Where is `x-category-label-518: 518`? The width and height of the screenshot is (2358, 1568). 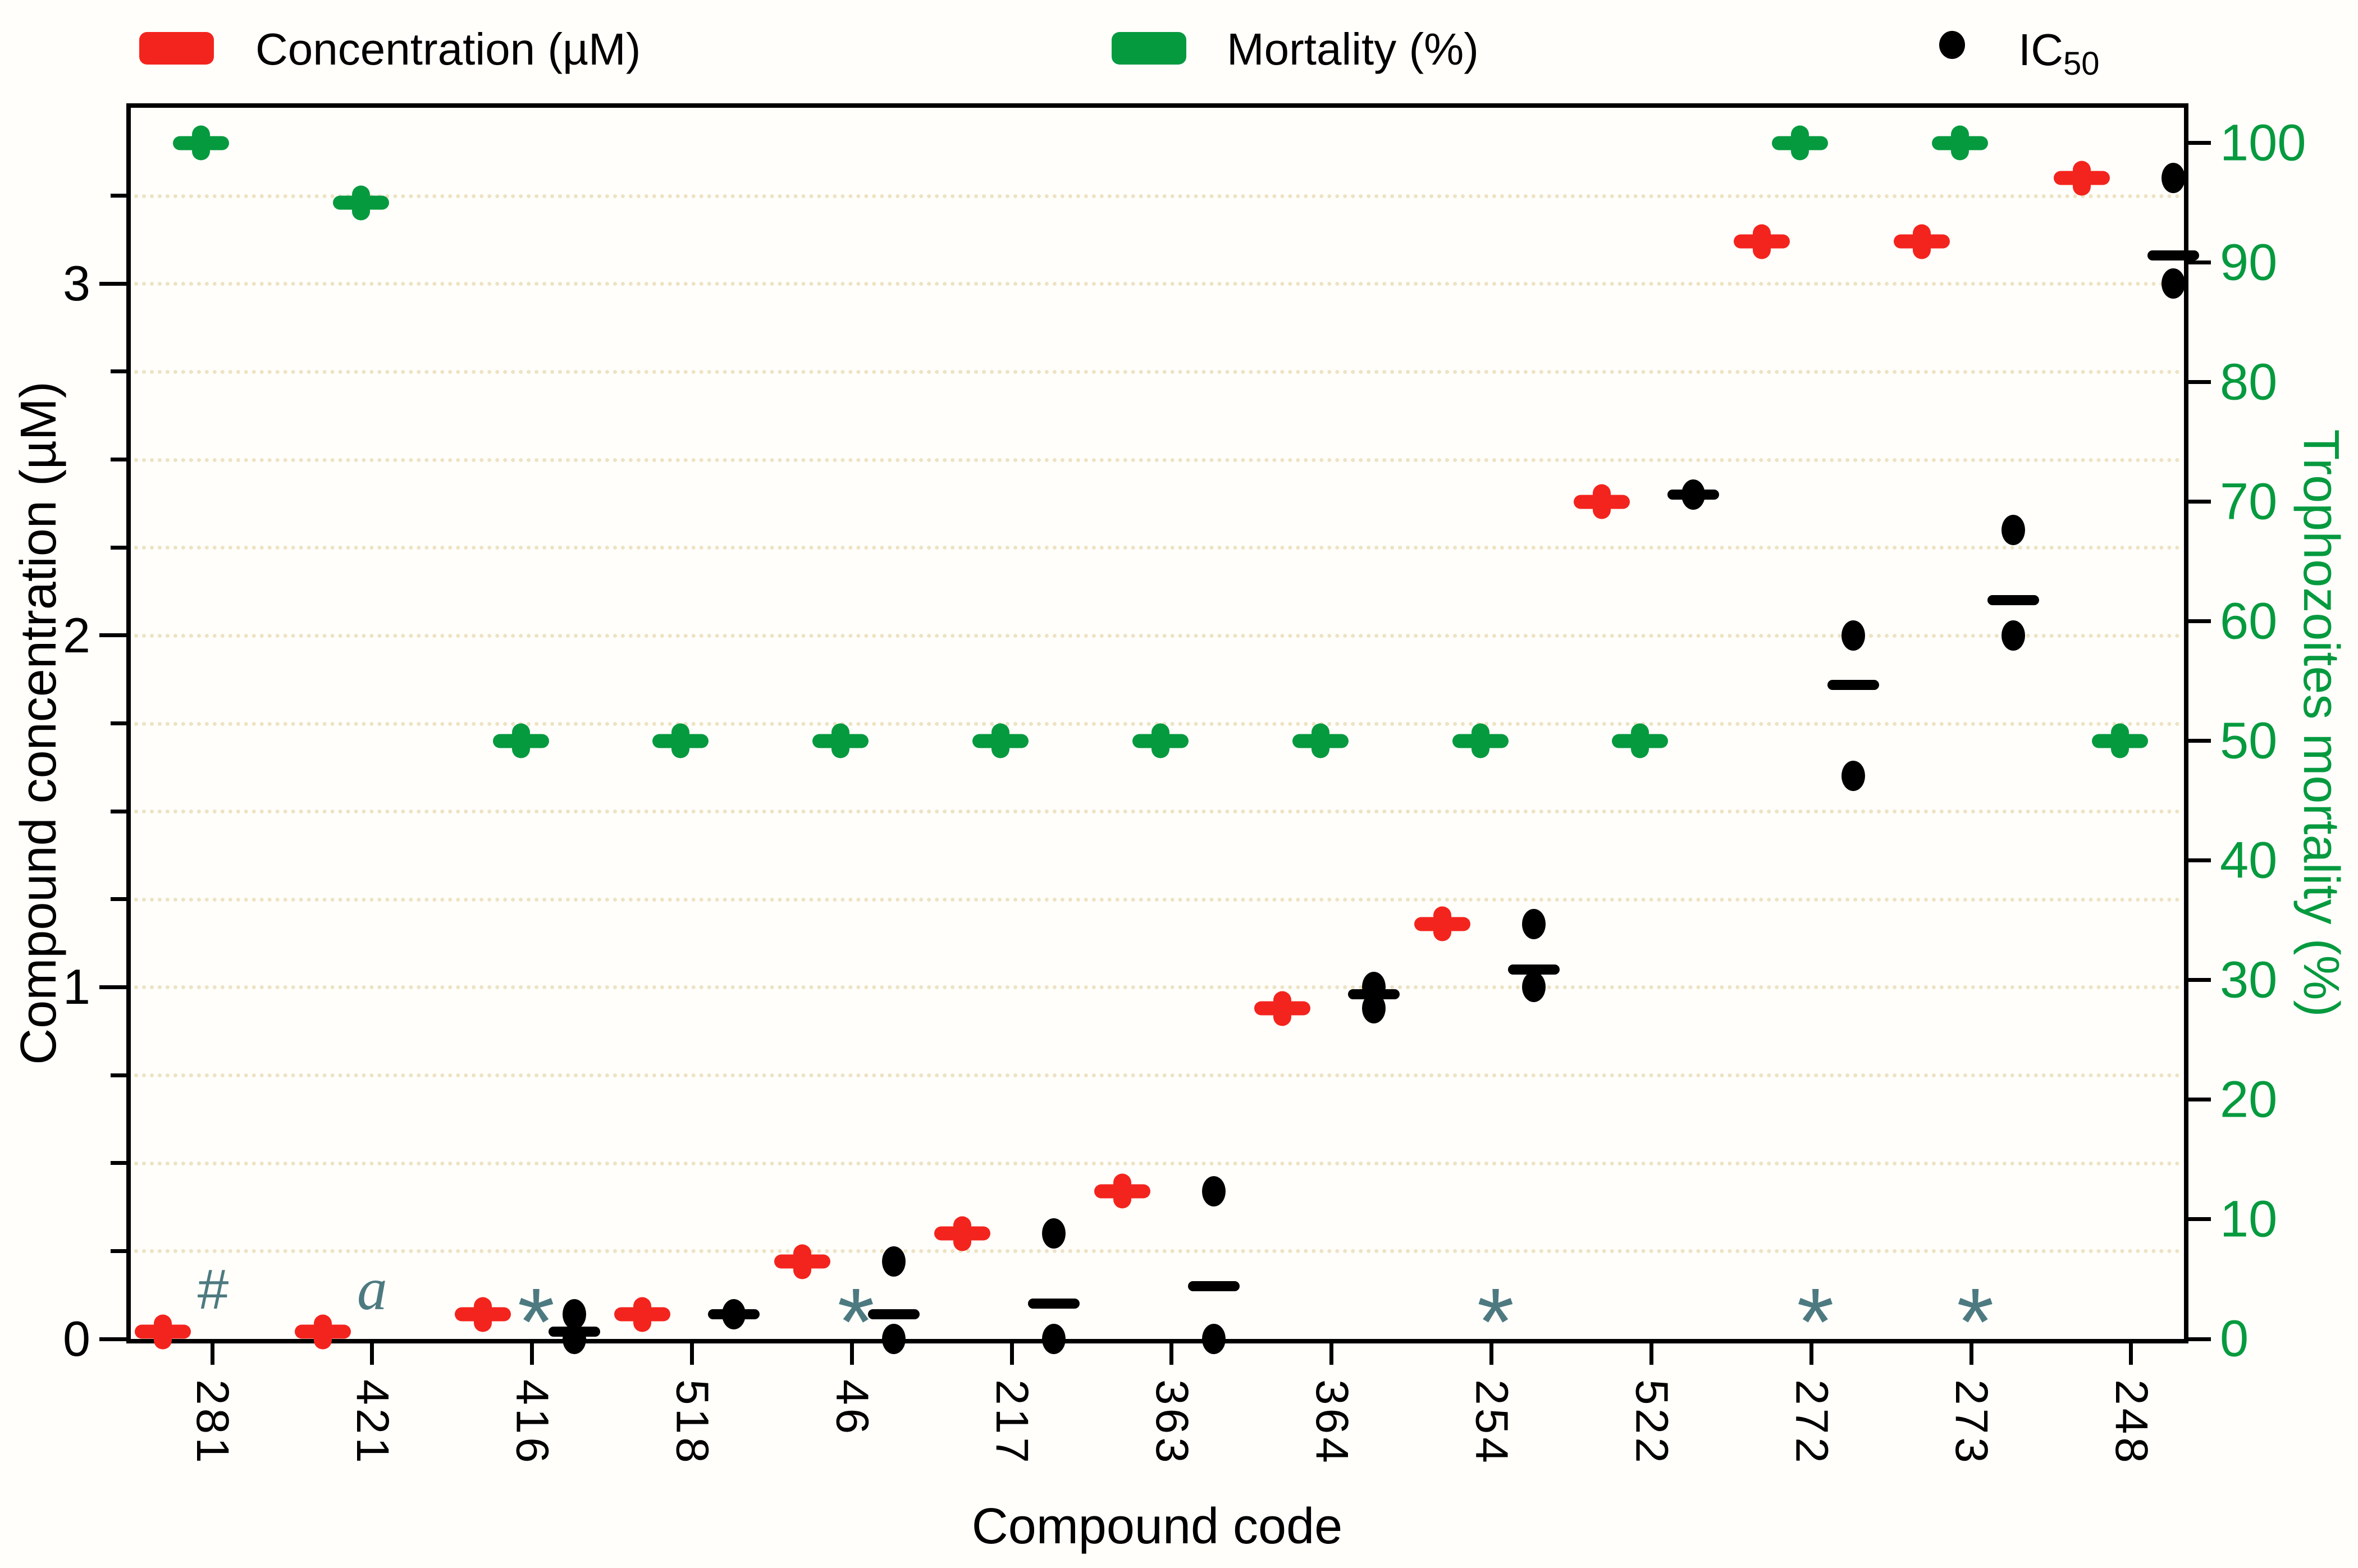 x-category-label-518: 518 is located at coordinates (692, 1422).